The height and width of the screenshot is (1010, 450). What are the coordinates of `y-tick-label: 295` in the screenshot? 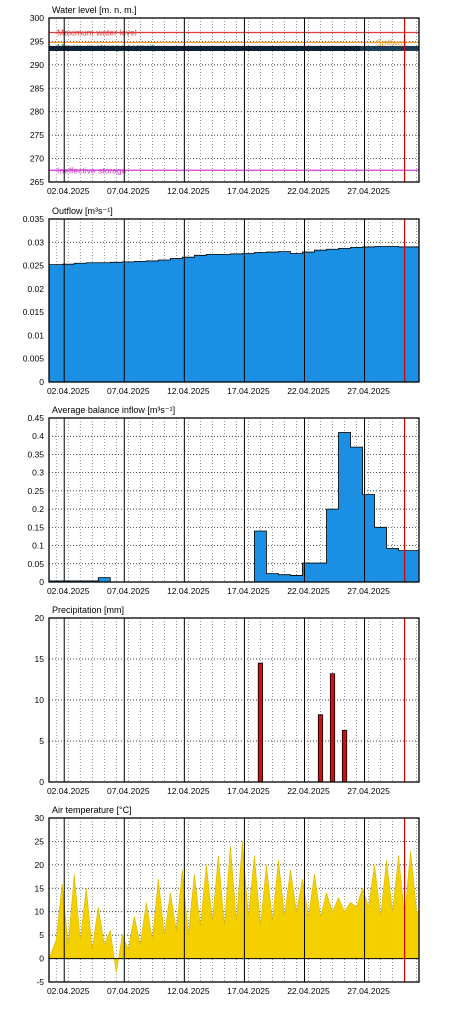 It's located at (37, 41).